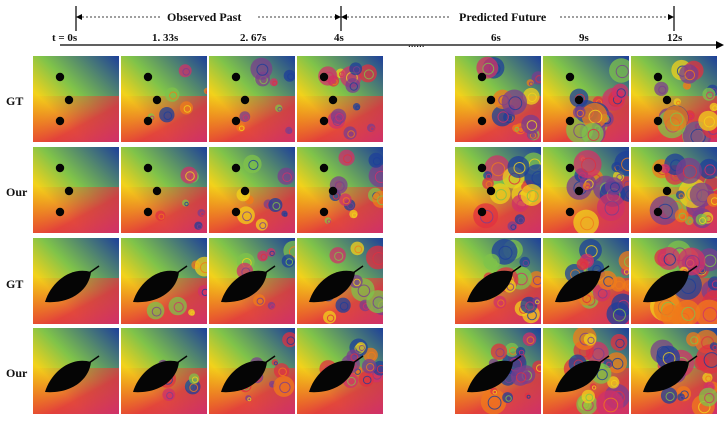 This screenshot has height=438, width=725. What do you see at coordinates (498, 99) in the screenshot?
I see `flow-panel-r1-c5` at bounding box center [498, 99].